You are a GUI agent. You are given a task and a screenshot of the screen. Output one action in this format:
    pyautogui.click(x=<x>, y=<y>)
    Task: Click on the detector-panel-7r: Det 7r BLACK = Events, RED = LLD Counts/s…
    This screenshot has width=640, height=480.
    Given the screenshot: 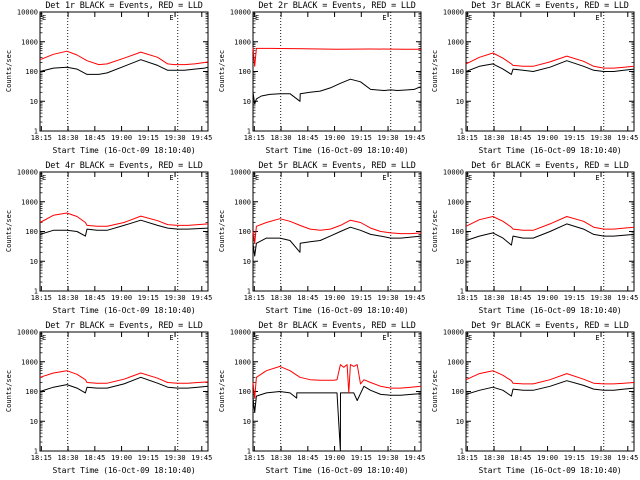 What is the action you would take?
    pyautogui.click(x=106, y=400)
    